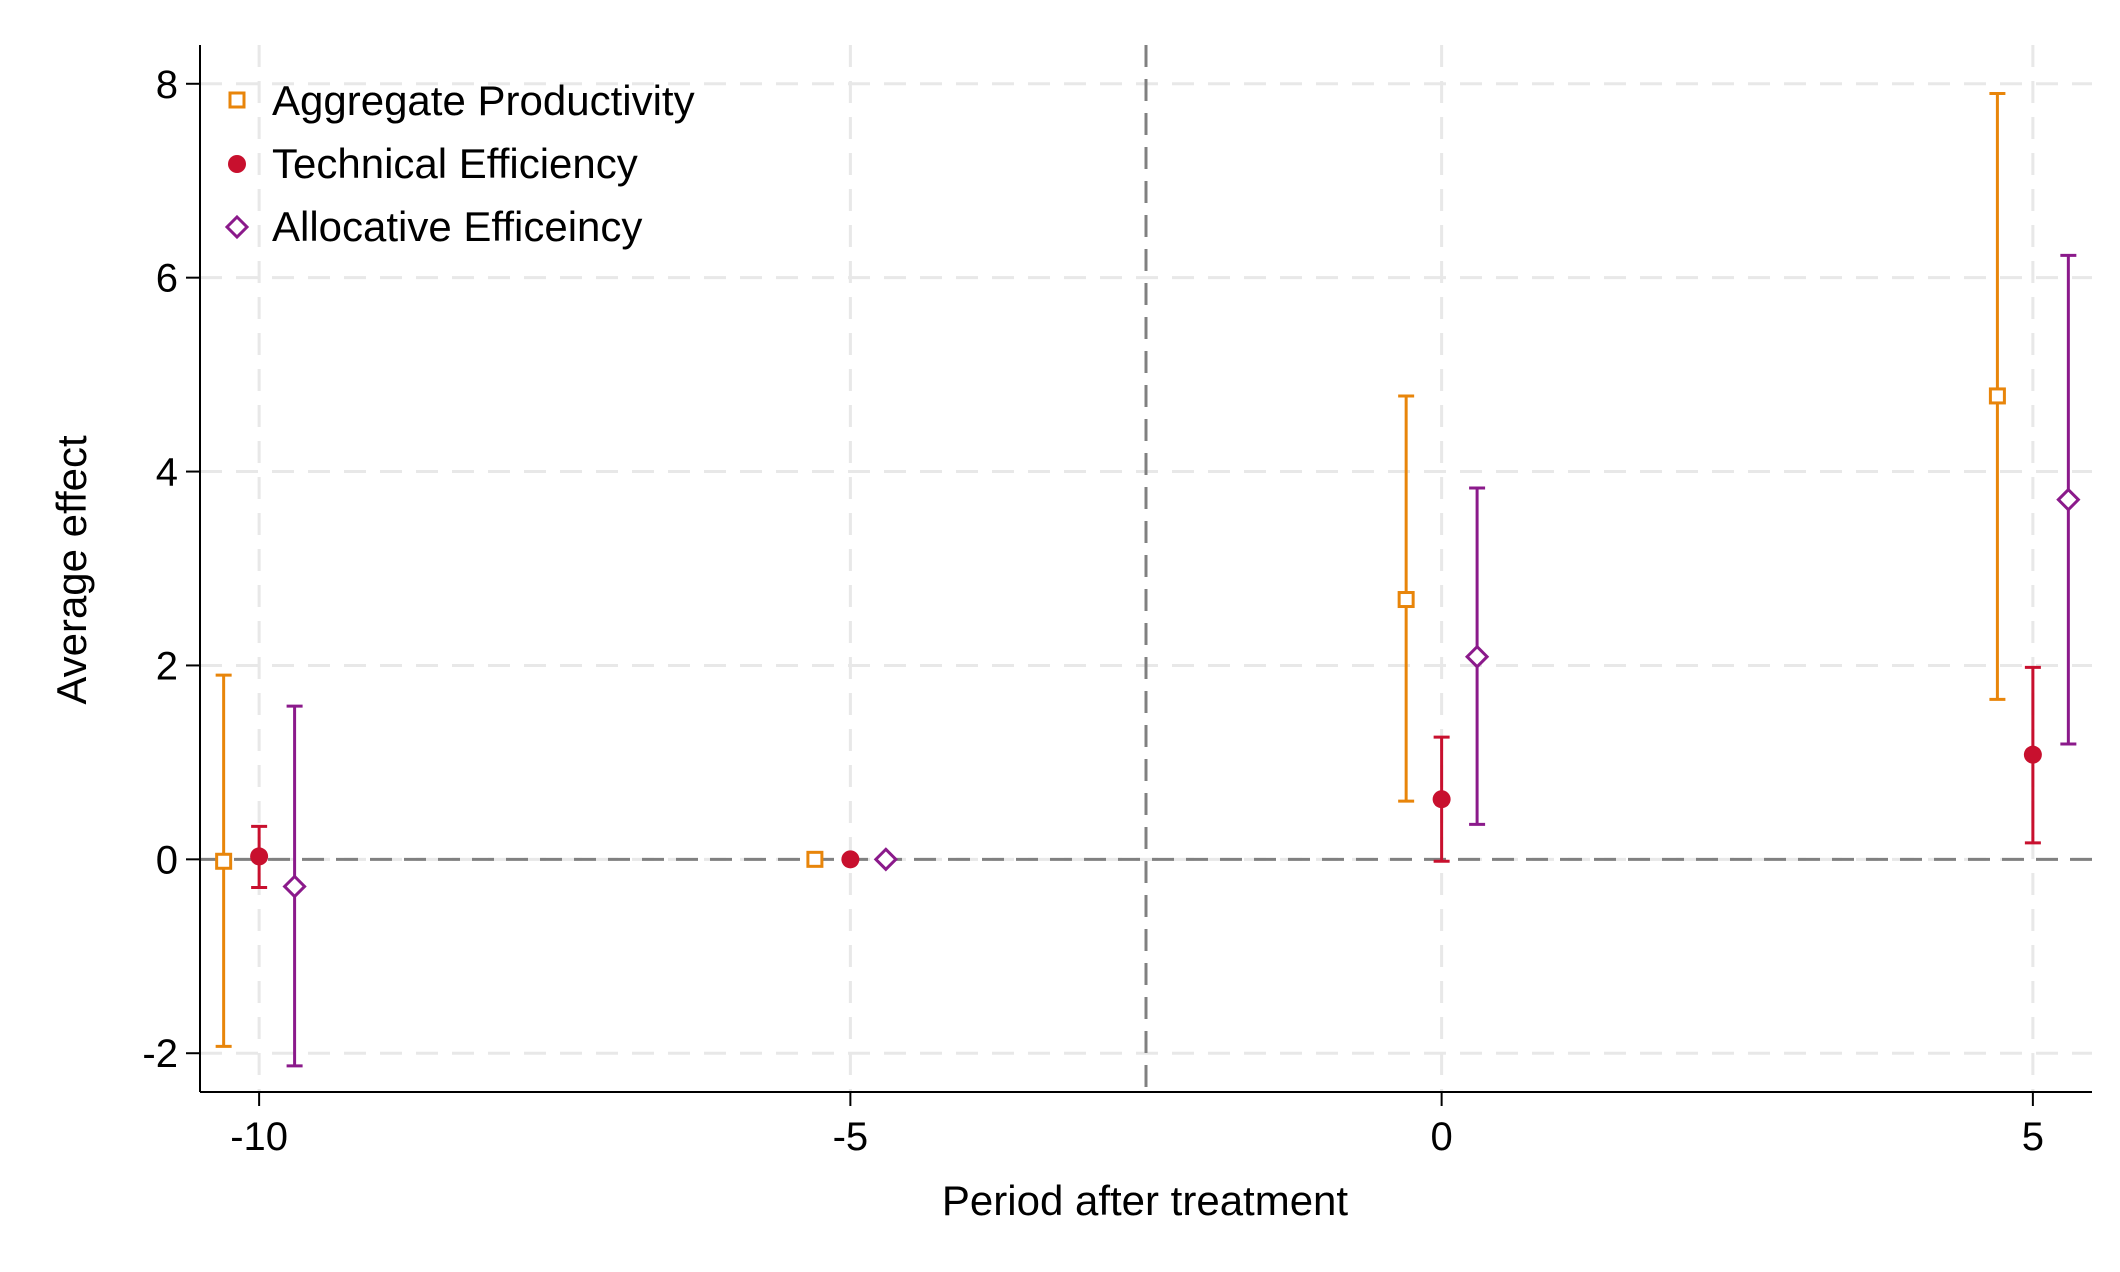 Image resolution: width=2120 pixels, height=1272 pixels. Describe the element at coordinates (237, 100) in the screenshot. I see `legend-marker-square` at that location.